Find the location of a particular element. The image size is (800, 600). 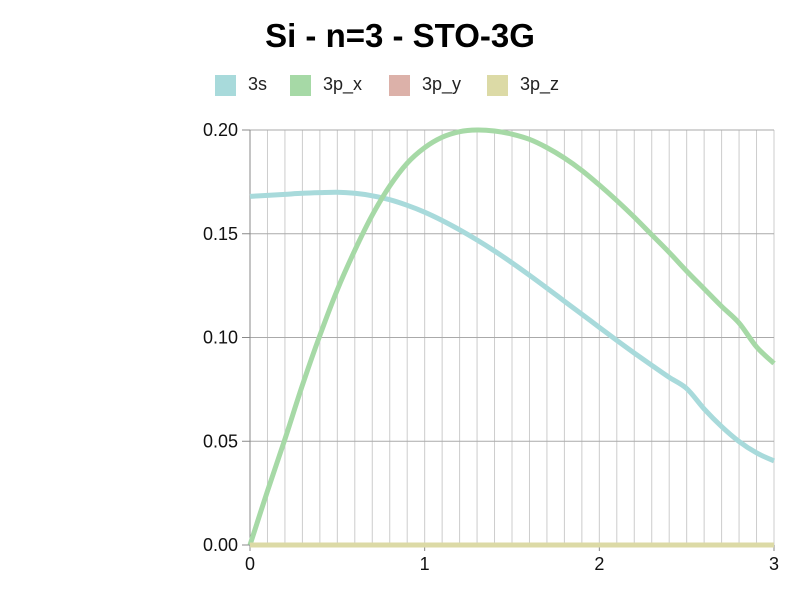

legend-item: 3p_x is located at coordinates (326, 85).